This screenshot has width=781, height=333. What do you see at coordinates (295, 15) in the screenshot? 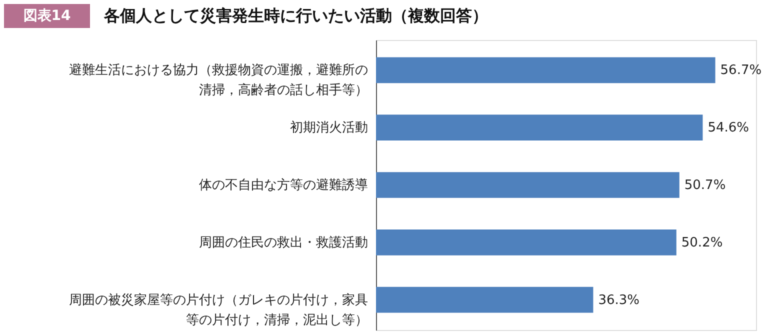
I see `chart-title: 各個人として災害発生時に行いたい活動（複数回答）` at bounding box center [295, 15].